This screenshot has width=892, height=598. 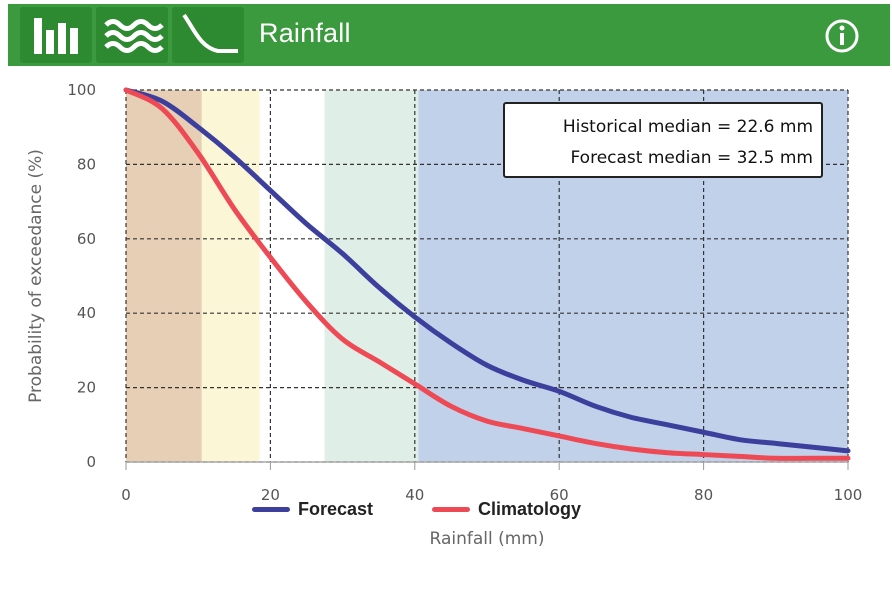 I want to click on x-tick-label: 60, so click(x=559, y=495).